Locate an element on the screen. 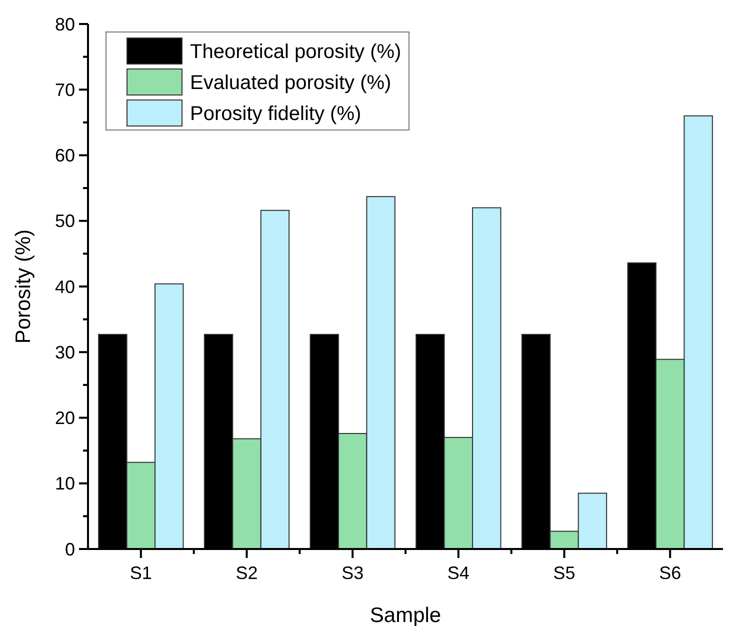 The width and height of the screenshot is (729, 626). y-tick-label: 0 is located at coordinates (69, 549).